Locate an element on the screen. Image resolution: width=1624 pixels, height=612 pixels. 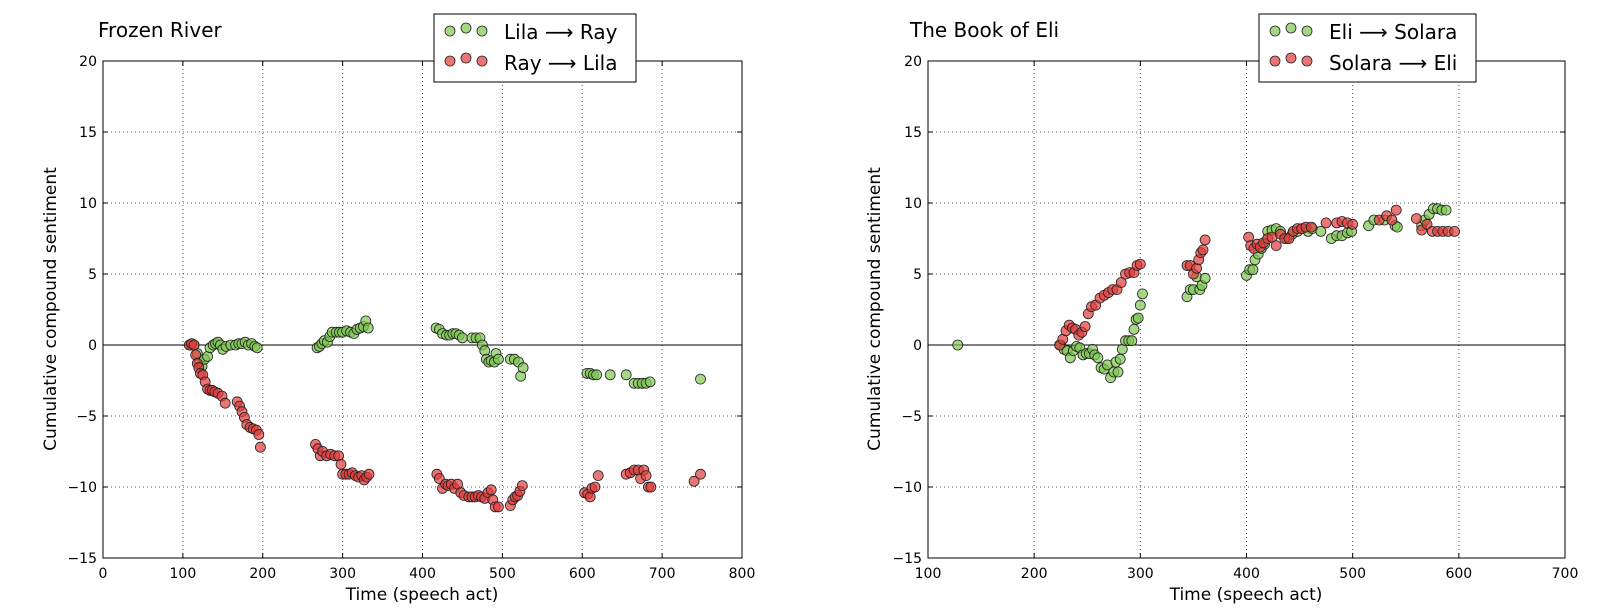
scatter-points is located at coordinates (444, 414).